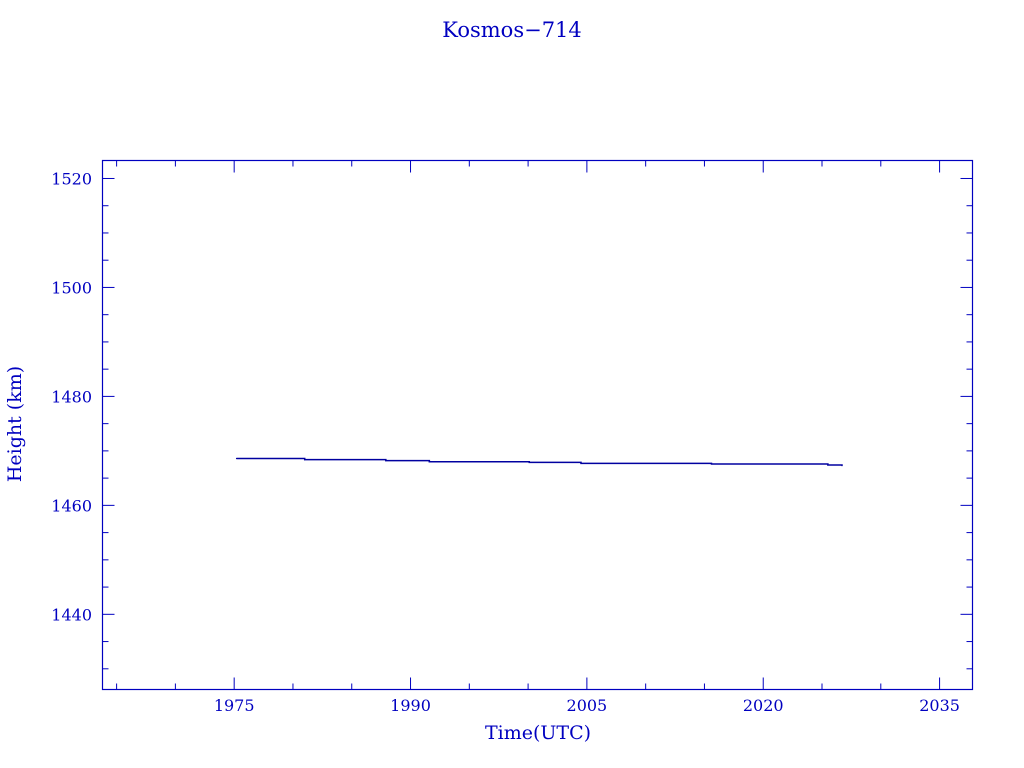 The width and height of the screenshot is (1024, 768). Describe the element at coordinates (538, 733) in the screenshot. I see `x-axis-label: Time(UTC)` at that location.